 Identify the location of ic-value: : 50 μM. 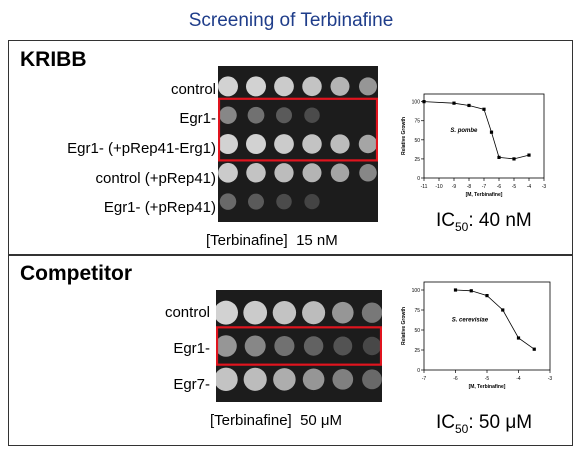
(500, 422).